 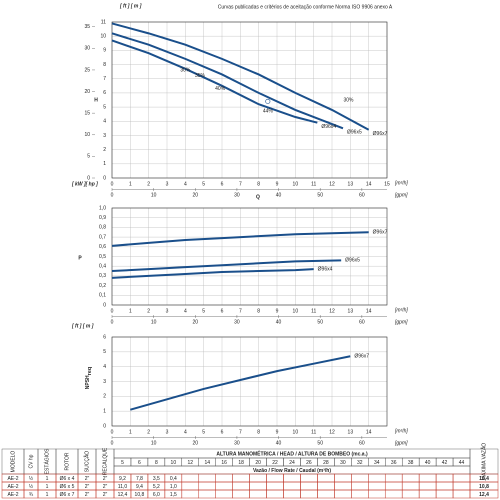 I want to click on flow-value: 11,0, so click(x=123, y=487).